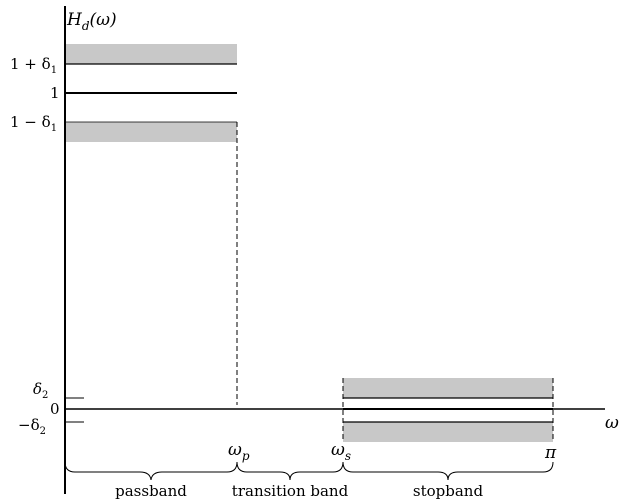 This screenshot has height=503, width=623. I want to click on tick-label-omega-p: ωp, so click(239, 451).